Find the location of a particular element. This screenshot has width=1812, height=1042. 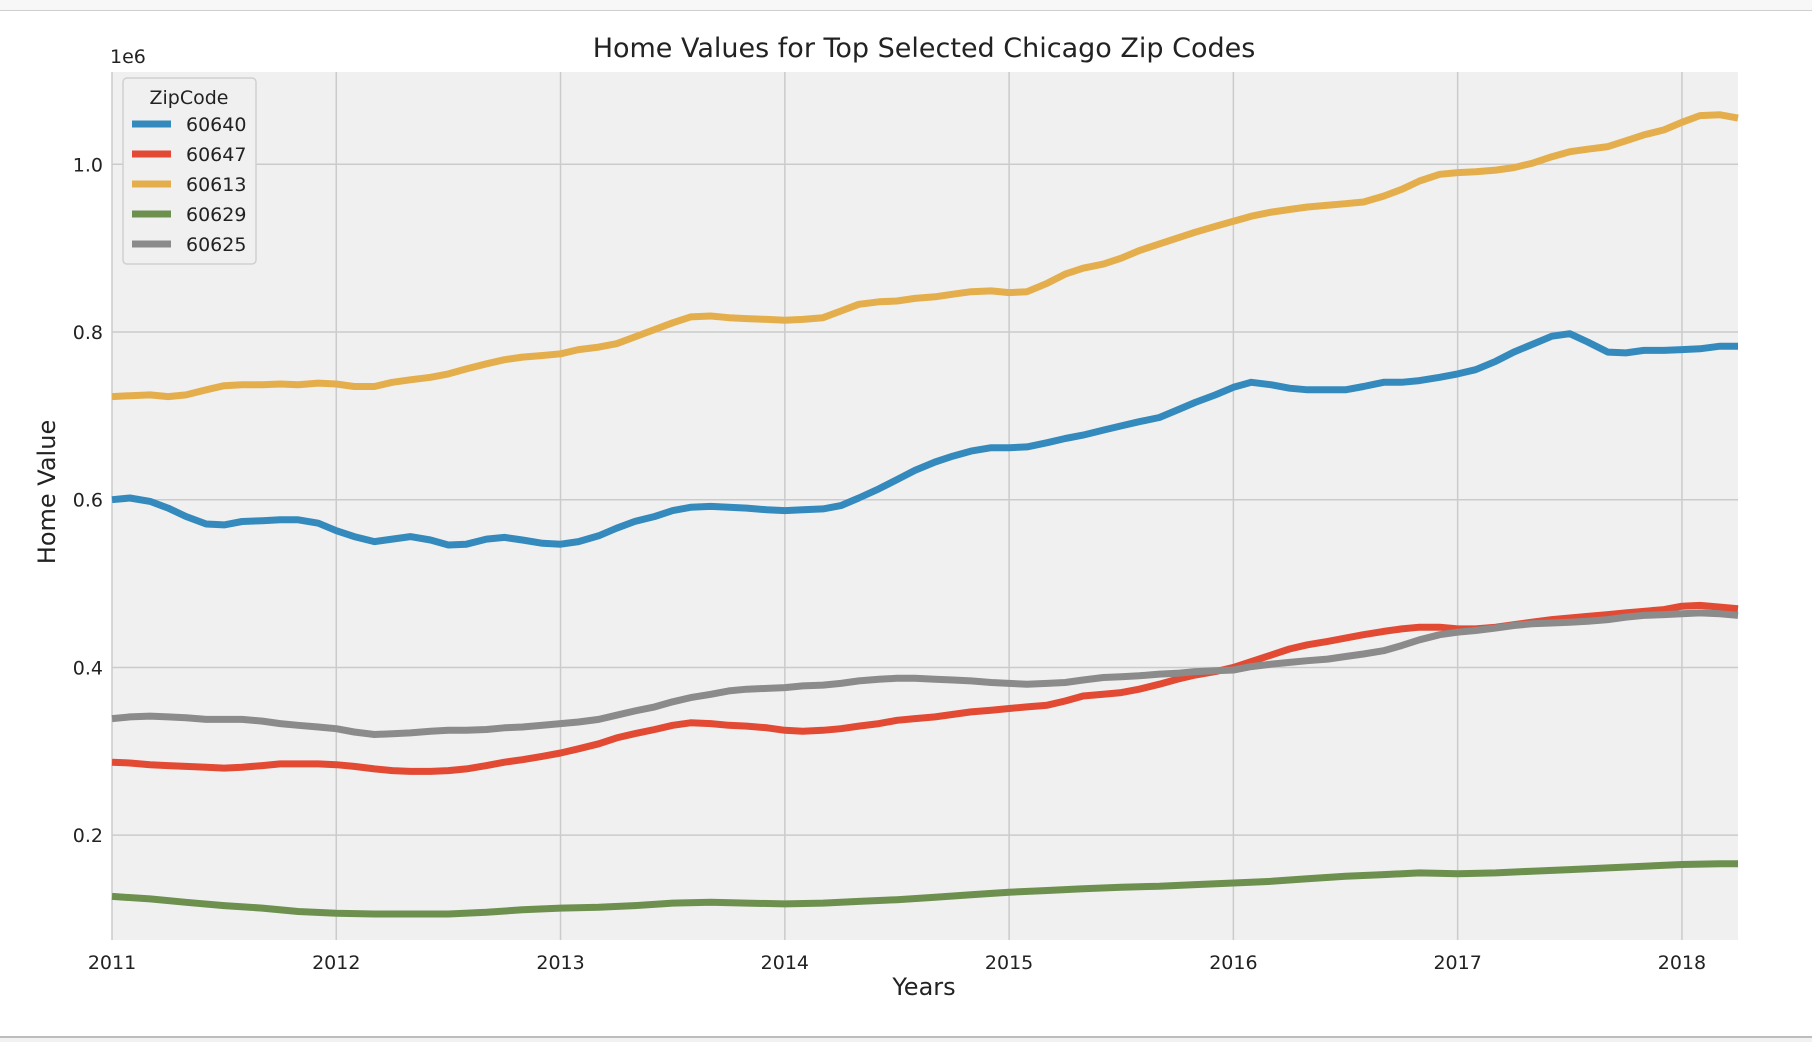

x-tick-label: 2014 is located at coordinates (785, 963).